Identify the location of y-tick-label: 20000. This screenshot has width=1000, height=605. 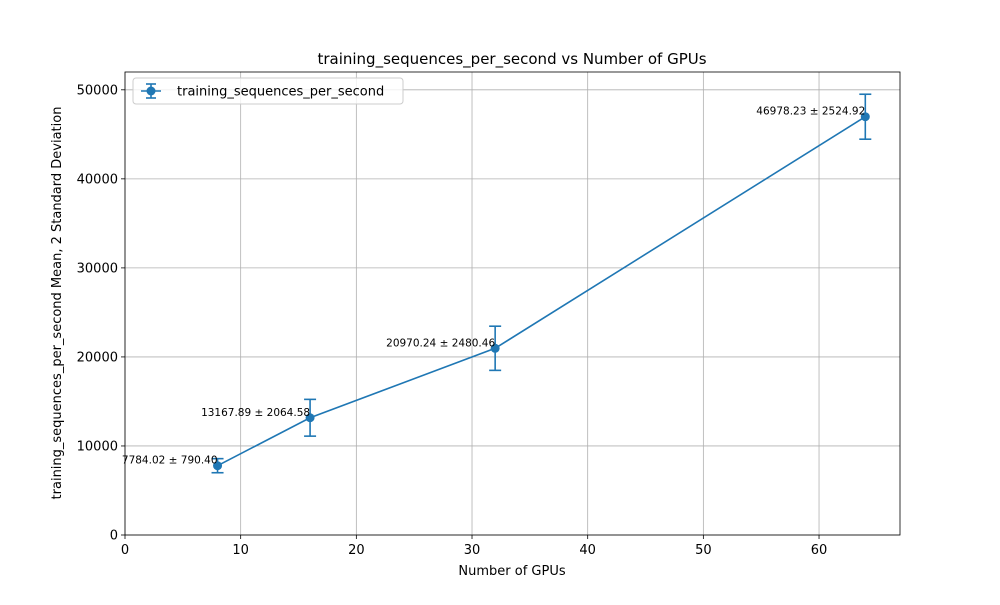
(97, 357).